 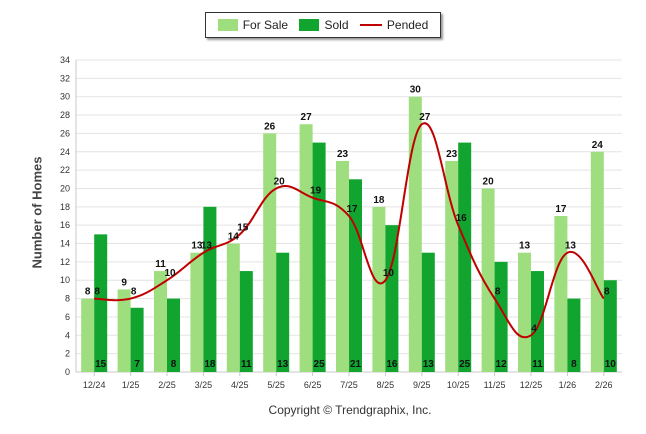 I want to click on label-pended: 4, so click(x=534, y=328).